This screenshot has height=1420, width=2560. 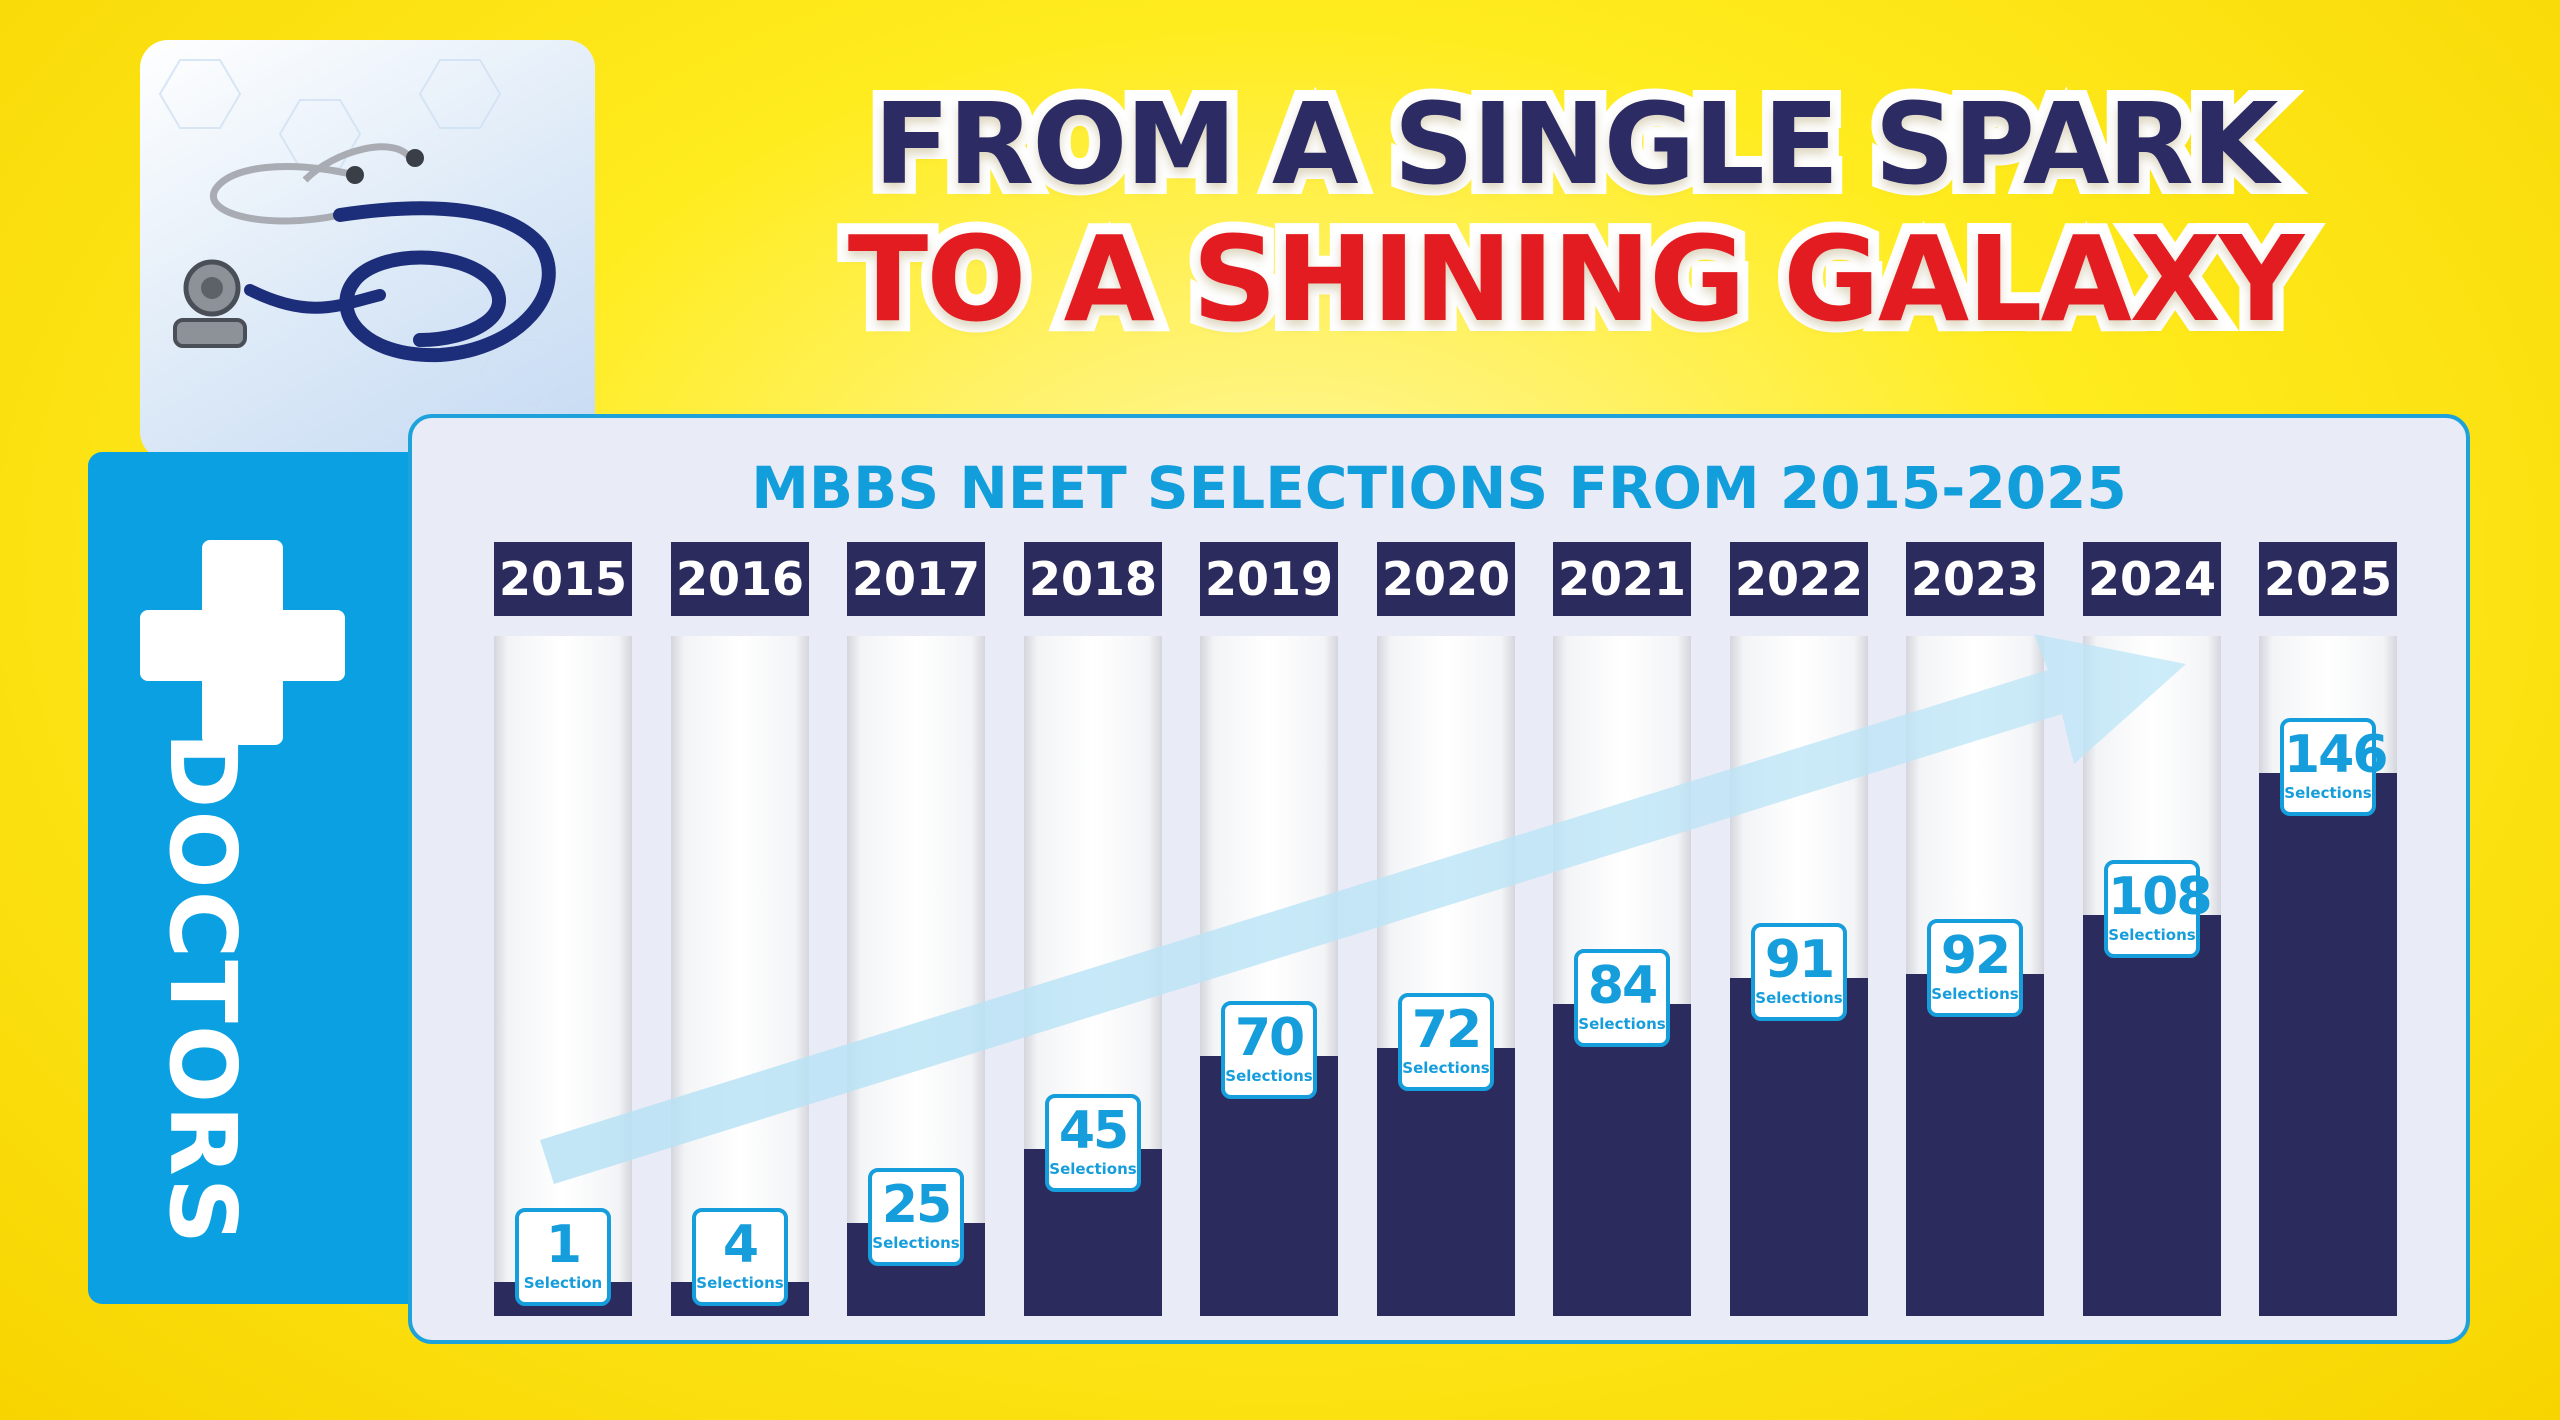 I want to click on plus-cross-icon, so click(x=242, y=642).